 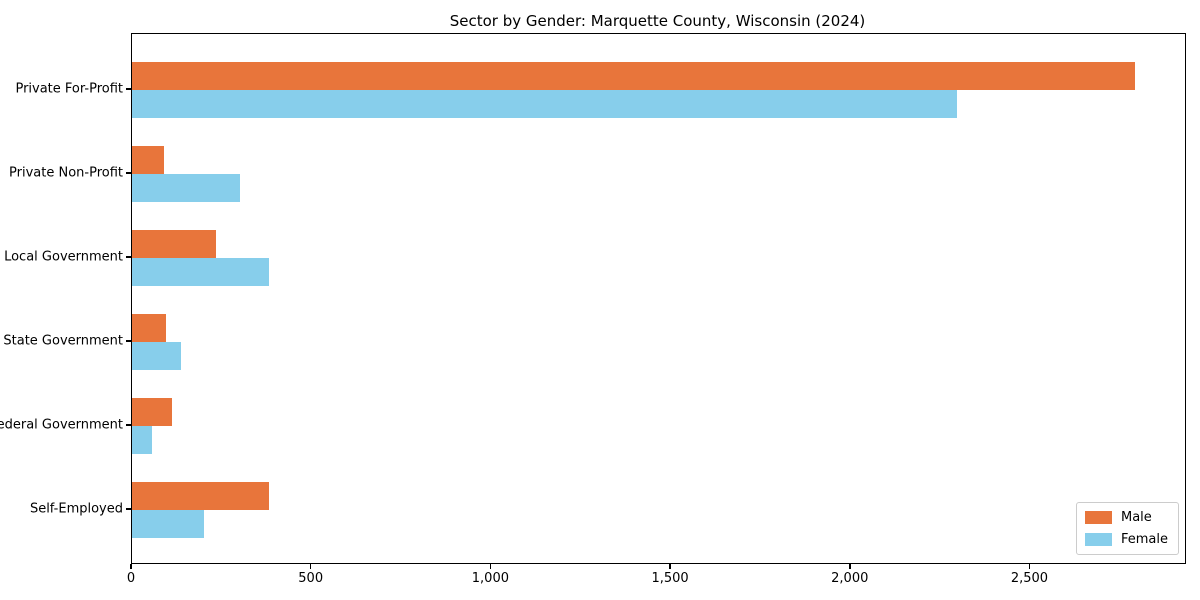 What do you see at coordinates (633, 76) in the screenshot?
I see `bar-male-private-for-profit` at bounding box center [633, 76].